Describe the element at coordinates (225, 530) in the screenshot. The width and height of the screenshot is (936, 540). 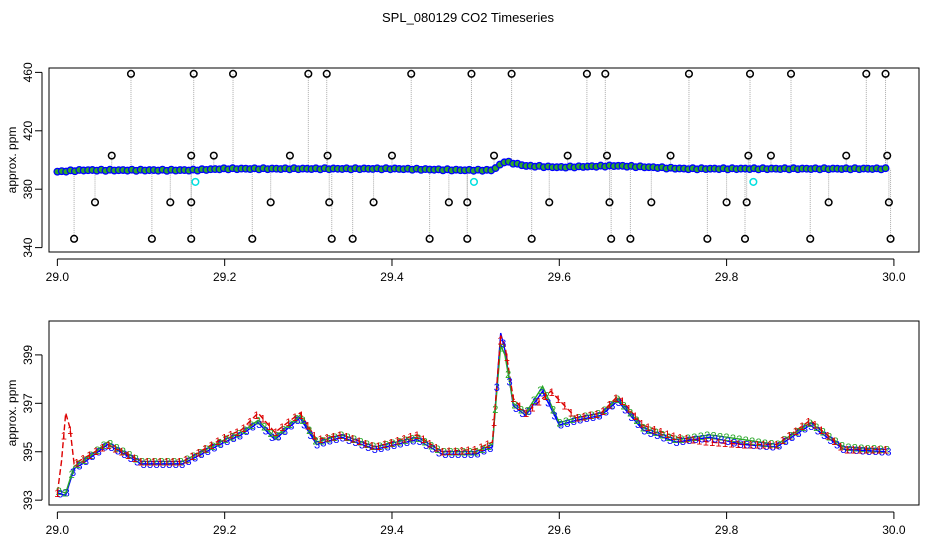
I see `x-tick-label: 29.2` at that location.